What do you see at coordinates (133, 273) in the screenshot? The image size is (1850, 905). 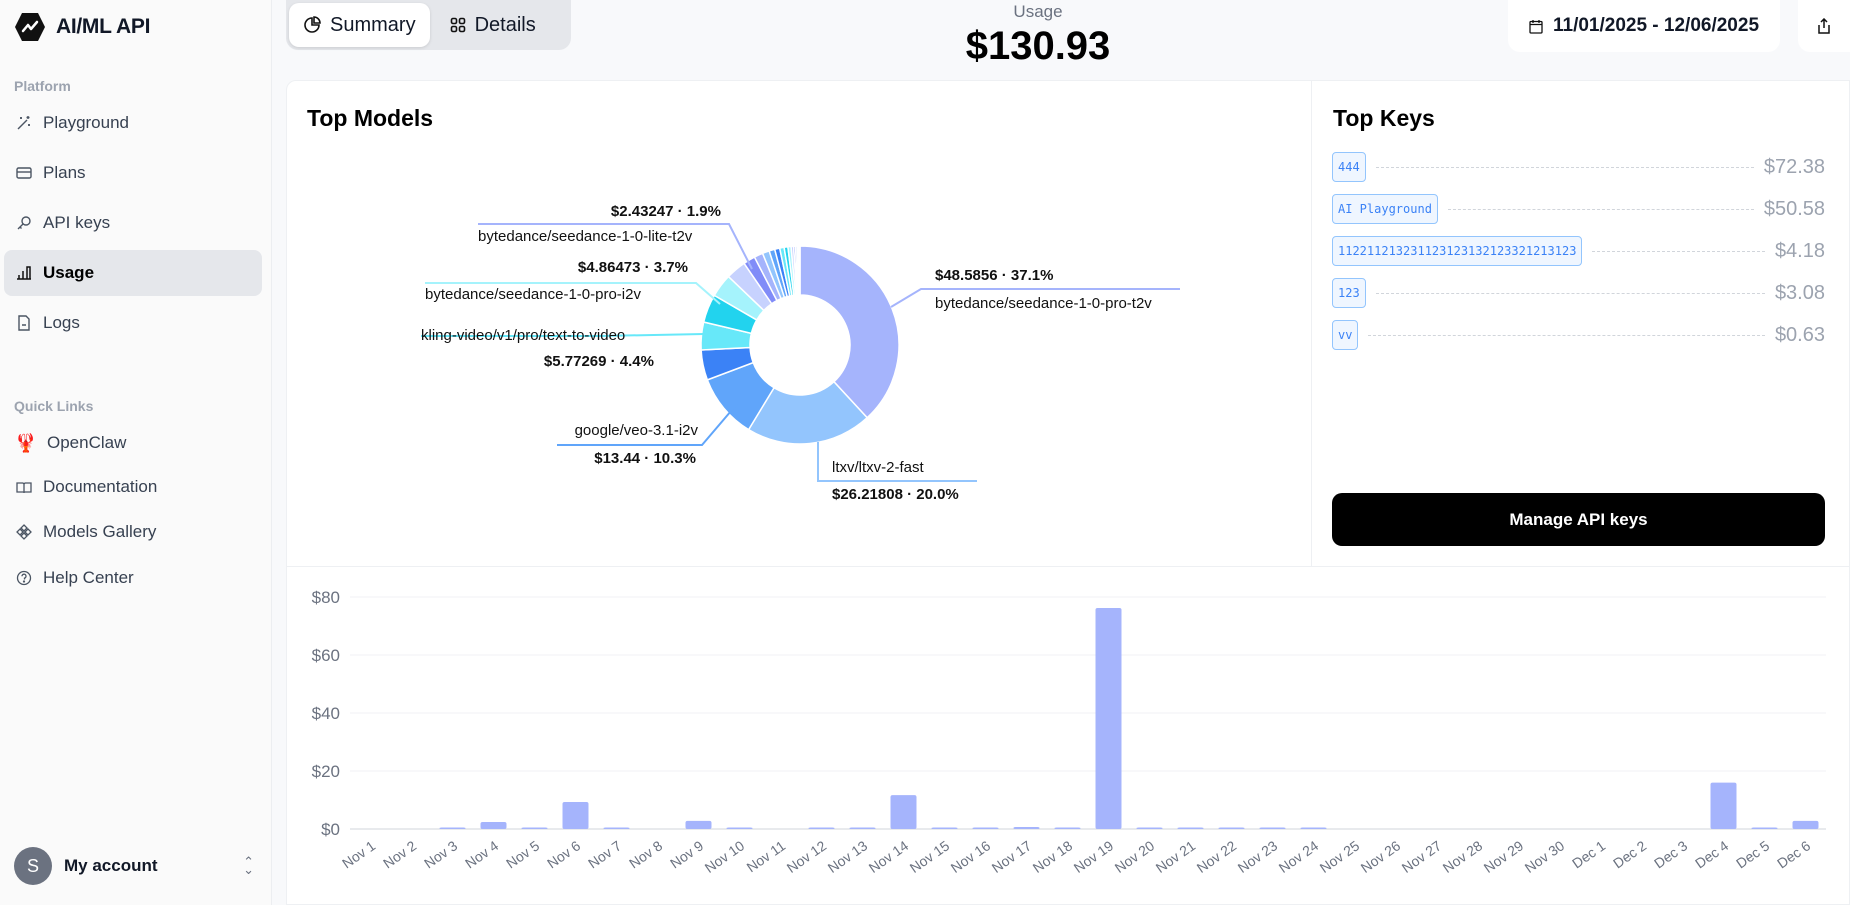 I see `sidebar-item-usage: Usage` at bounding box center [133, 273].